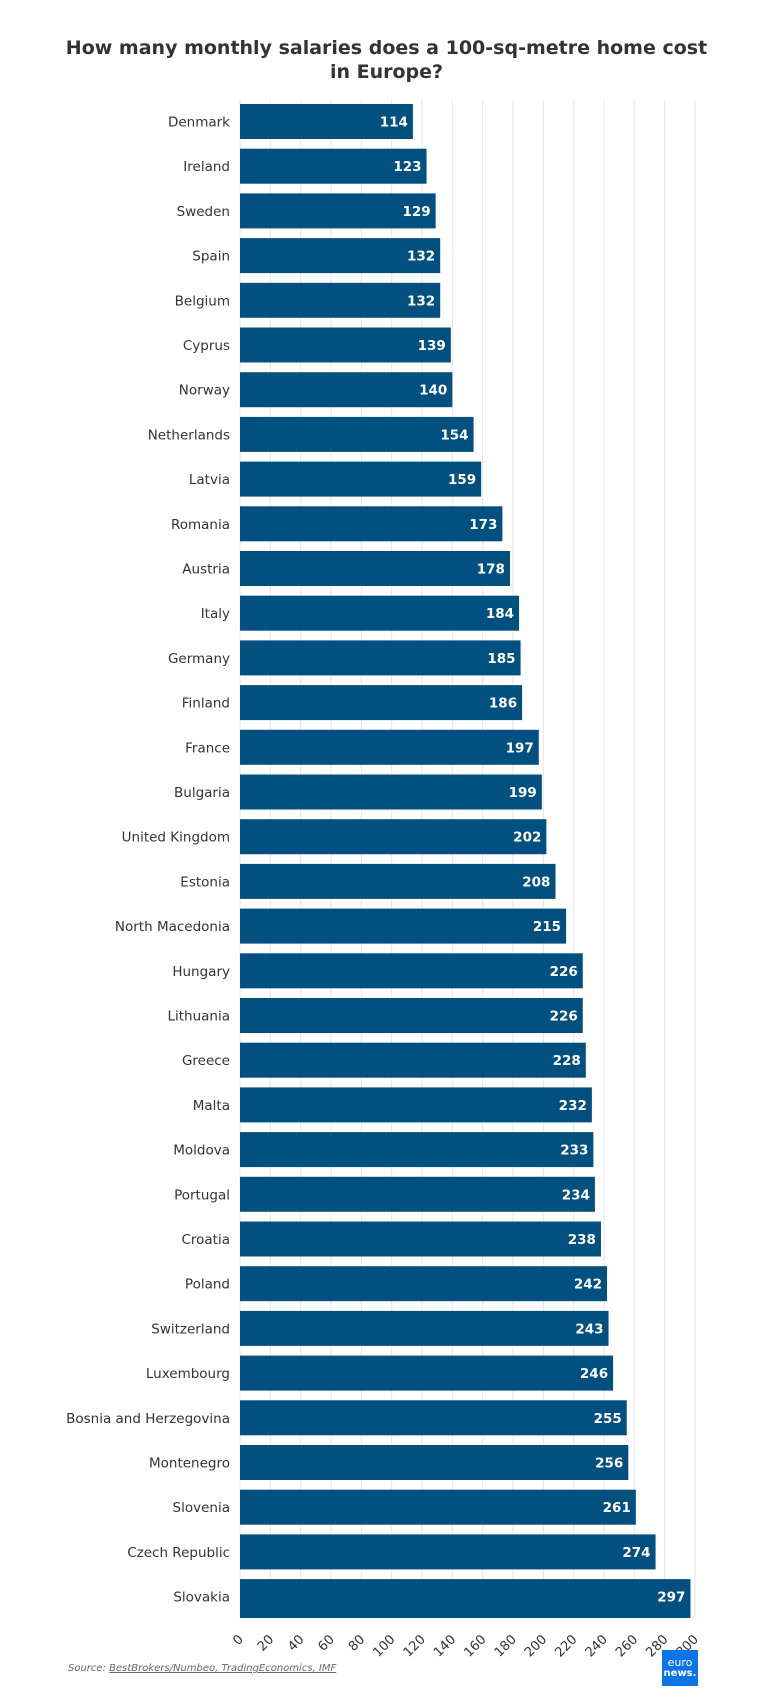 This screenshot has height=1701, width=773. I want to click on data-label: 246, so click(594, 1374).